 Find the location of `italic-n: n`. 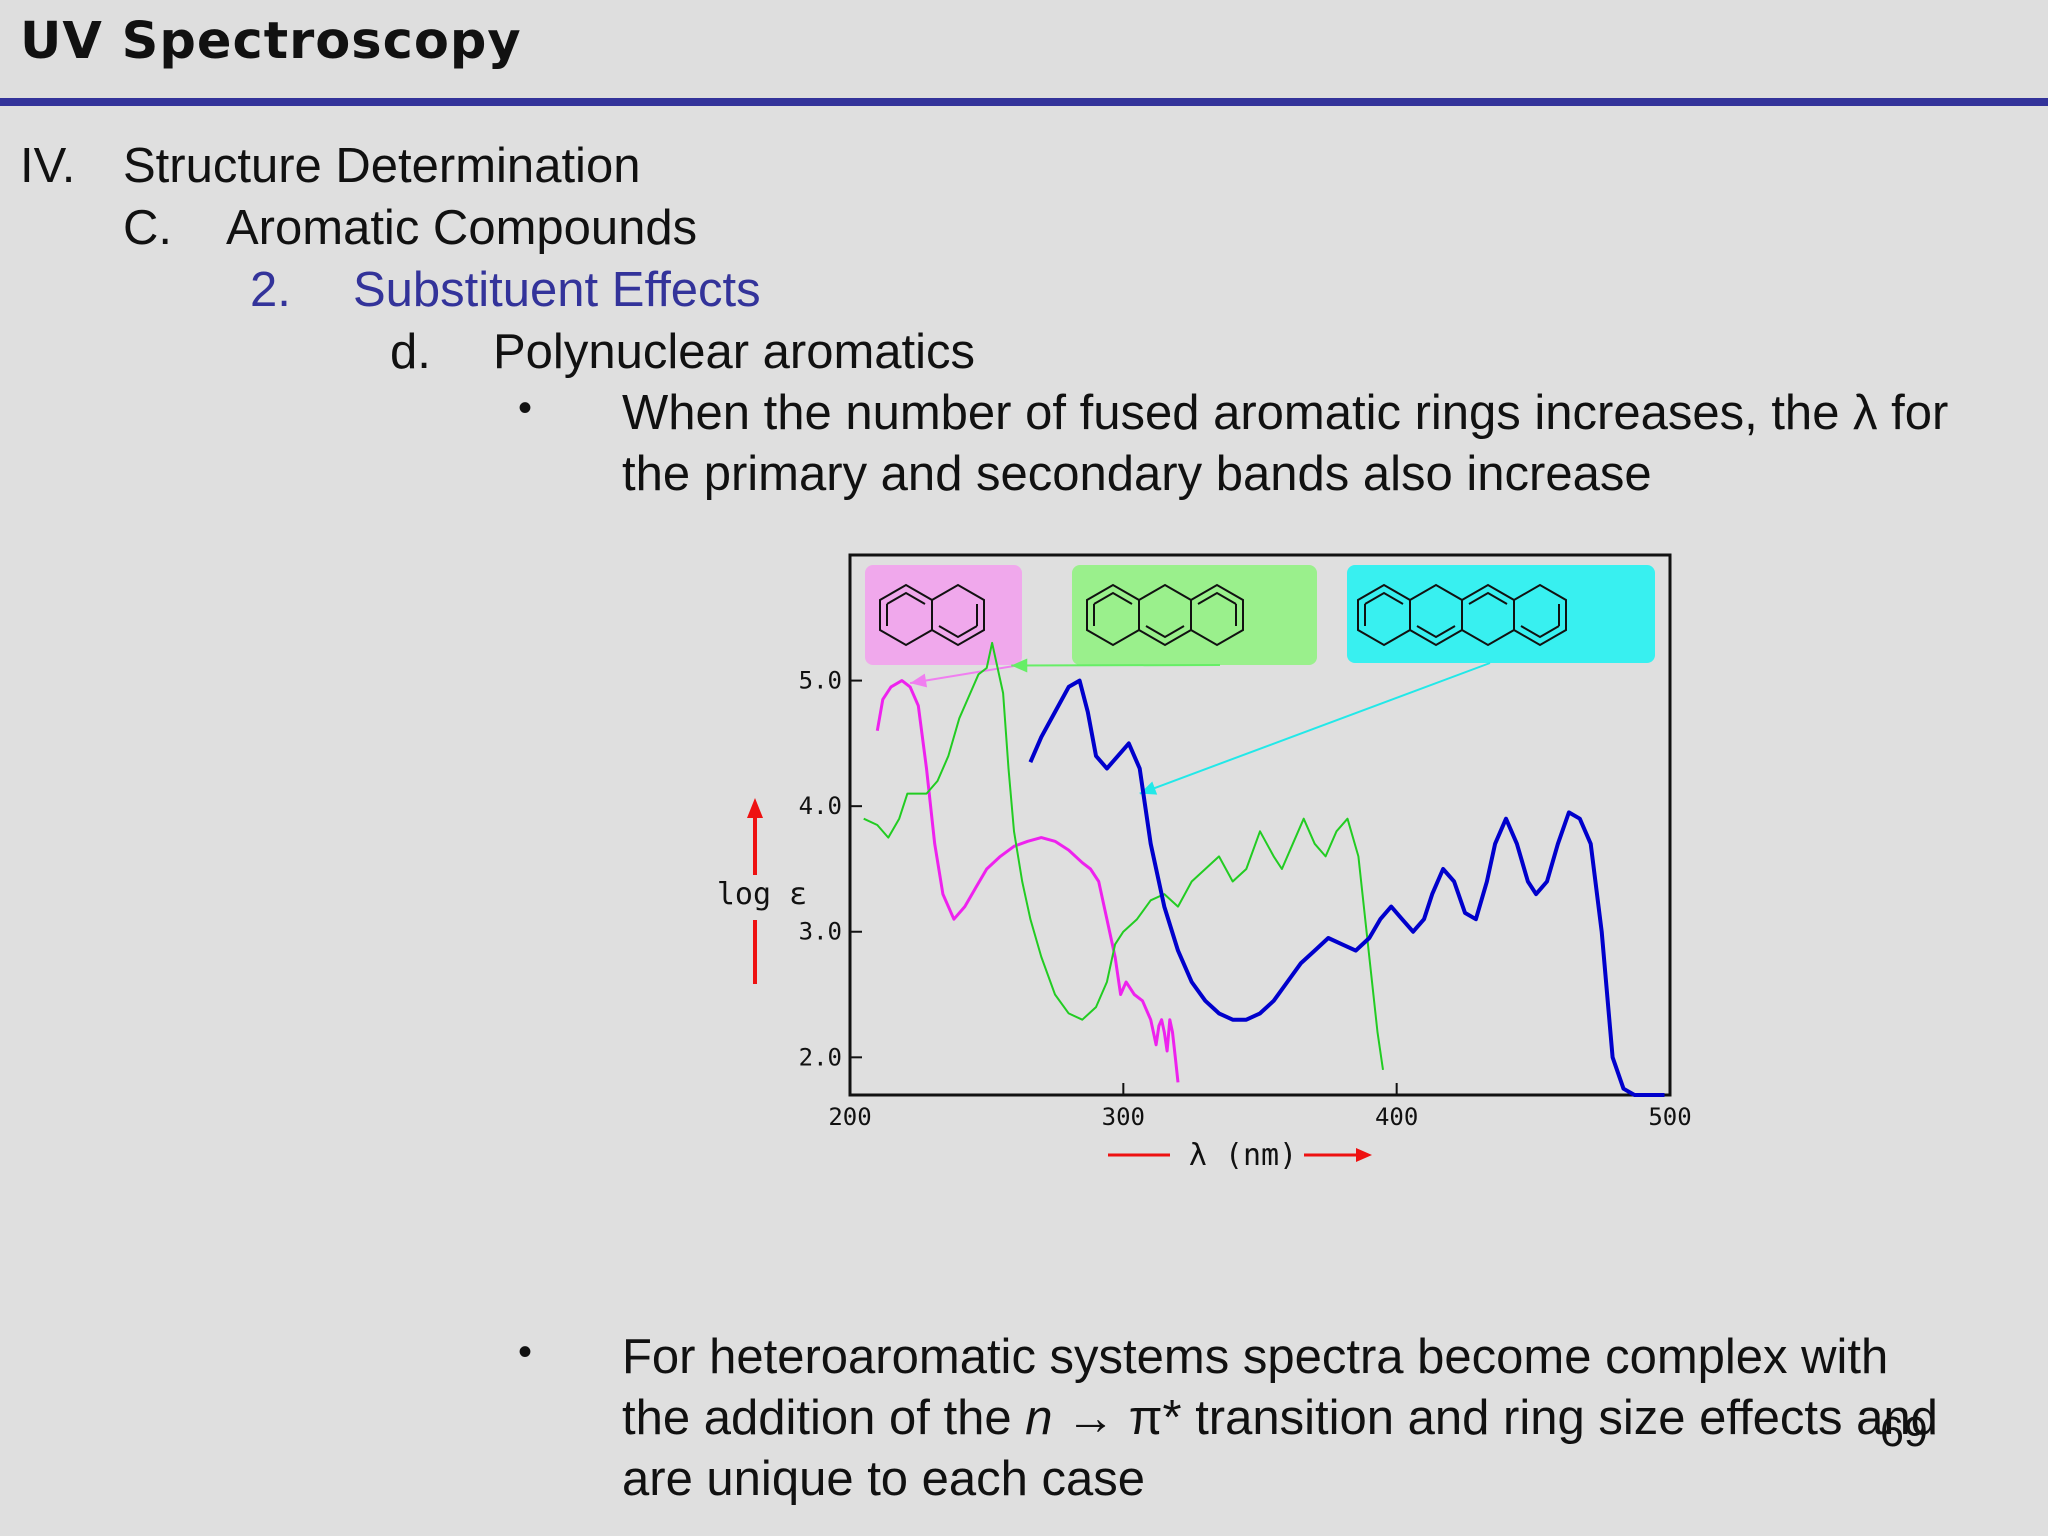

italic-n: n is located at coordinates (1039, 1418).